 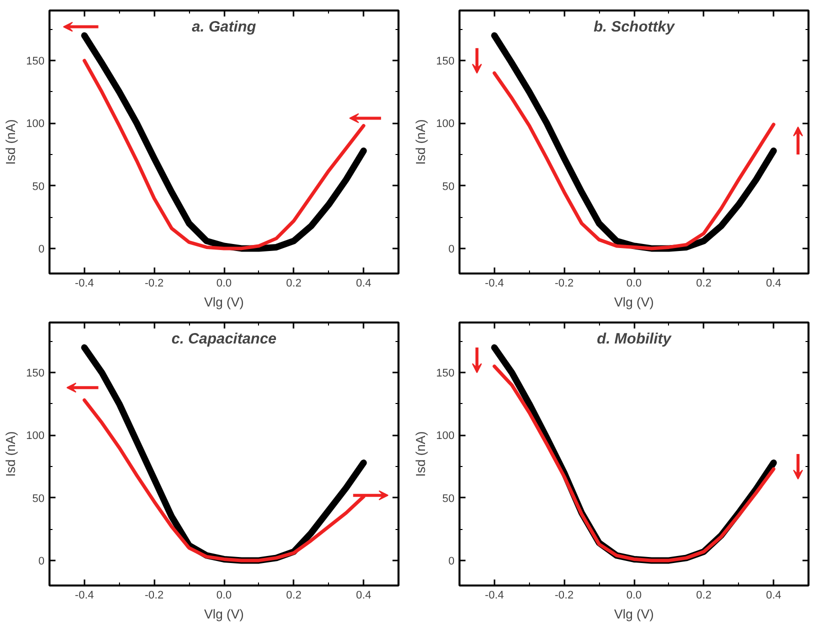 What do you see at coordinates (224, 339) in the screenshot?
I see `text: c. Capacitance` at bounding box center [224, 339].